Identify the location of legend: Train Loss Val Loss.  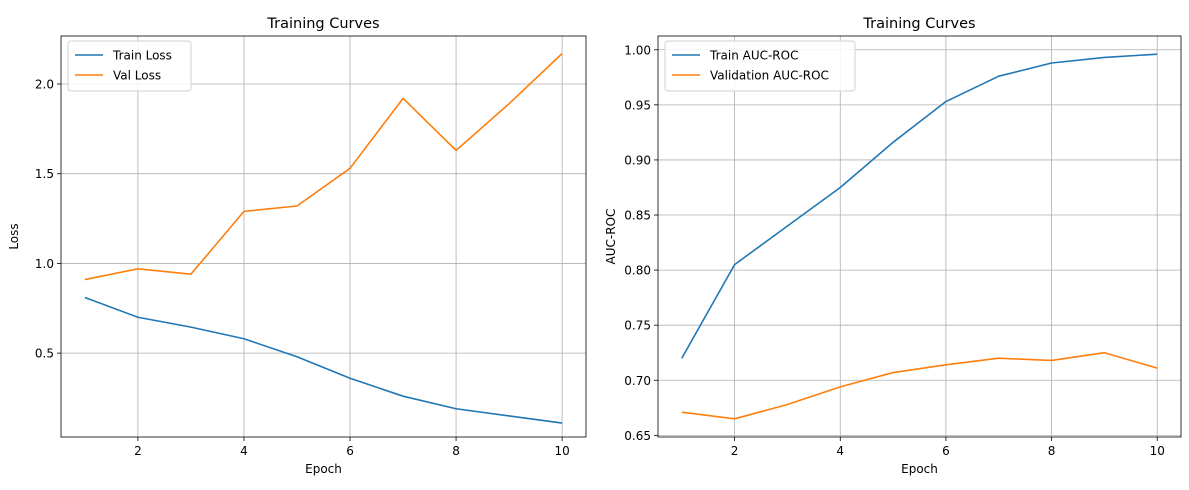
(129, 66).